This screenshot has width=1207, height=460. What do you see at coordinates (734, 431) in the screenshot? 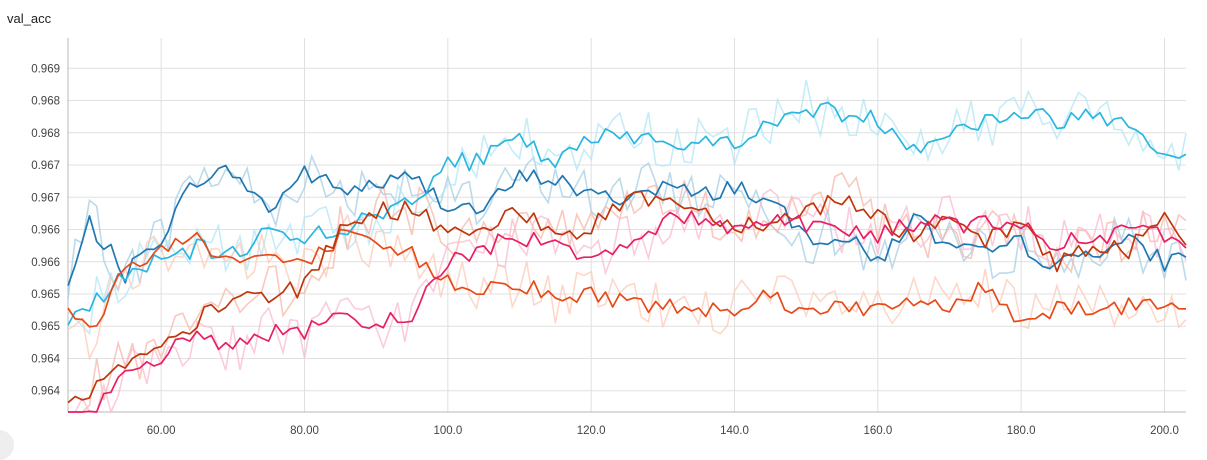
I see `x-tick-label: 140.0` at bounding box center [734, 431].